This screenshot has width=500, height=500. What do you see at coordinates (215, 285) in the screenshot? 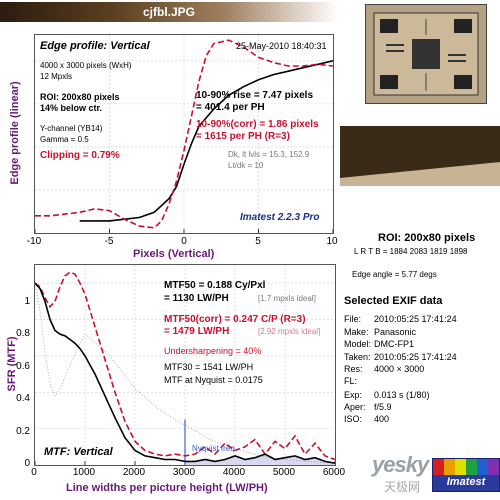
I see `mtf50-line-1: MTF50 = 0.188 Cy/Pxl` at bounding box center [215, 285].